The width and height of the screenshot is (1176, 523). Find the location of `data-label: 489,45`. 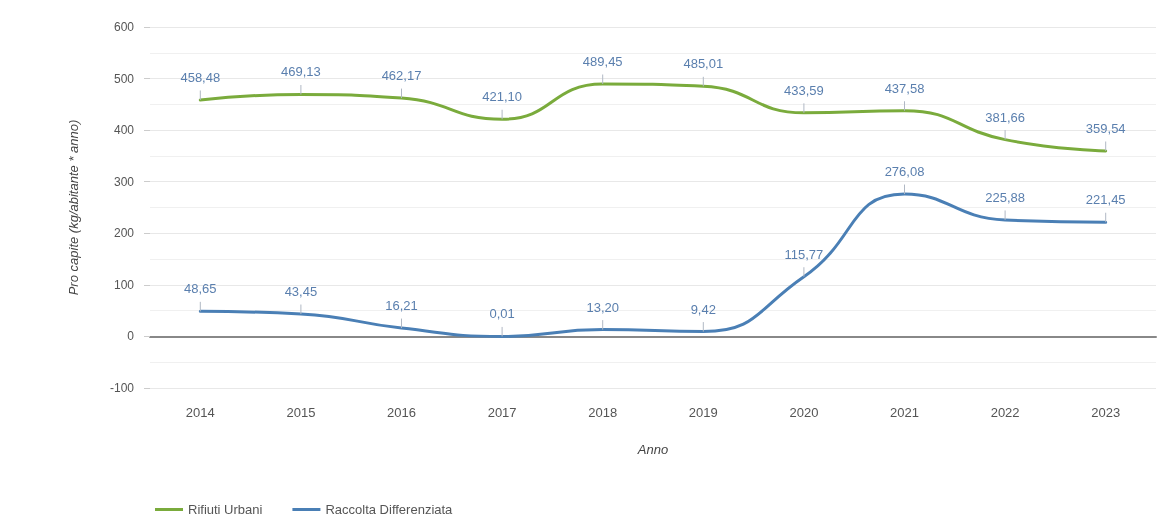

data-label: 489,45 is located at coordinates (602, 62).